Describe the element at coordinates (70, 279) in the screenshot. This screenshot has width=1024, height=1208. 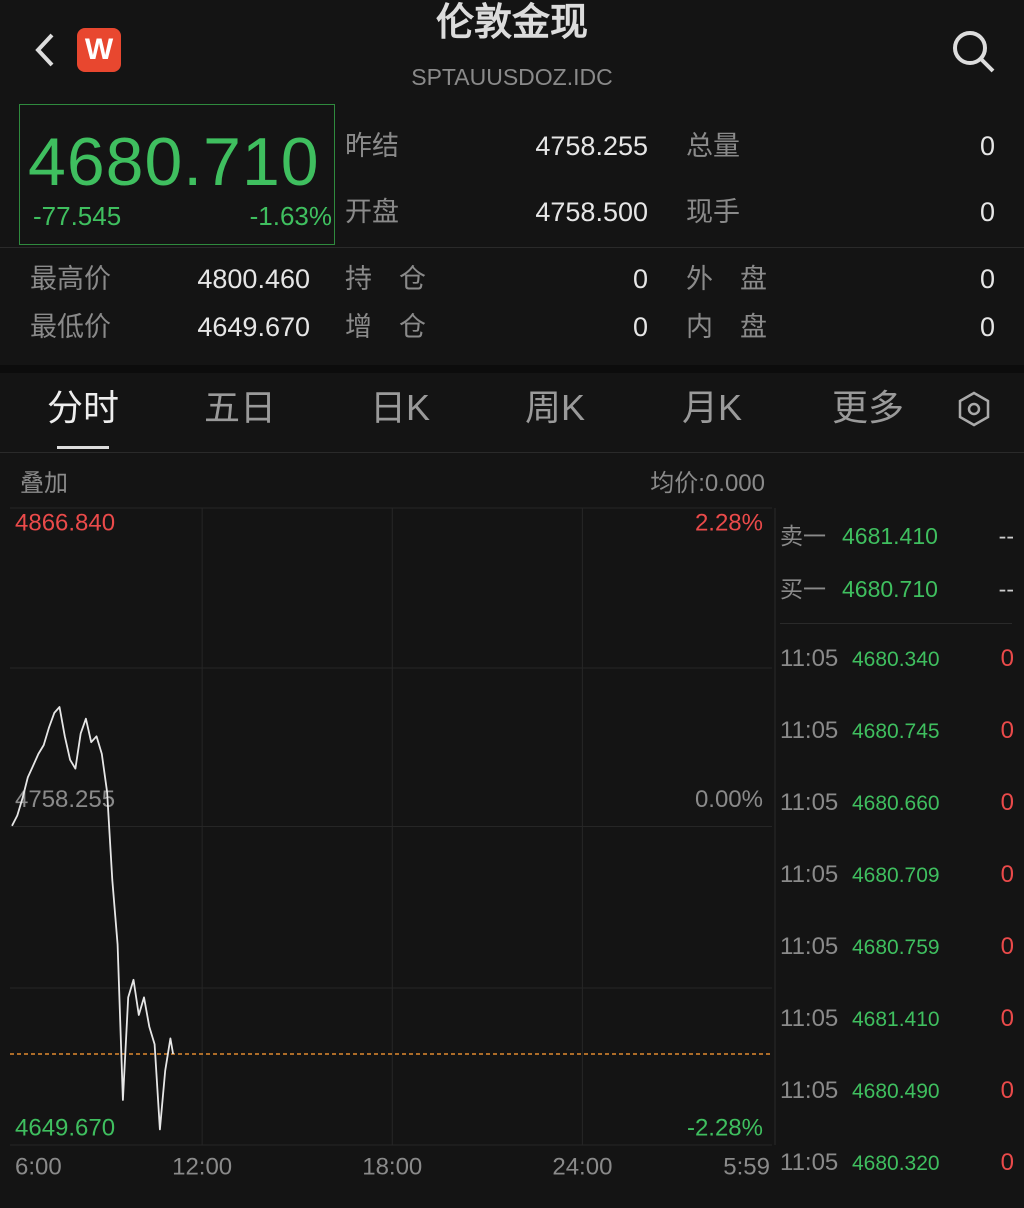
I see `stat-label: 最高价` at that location.